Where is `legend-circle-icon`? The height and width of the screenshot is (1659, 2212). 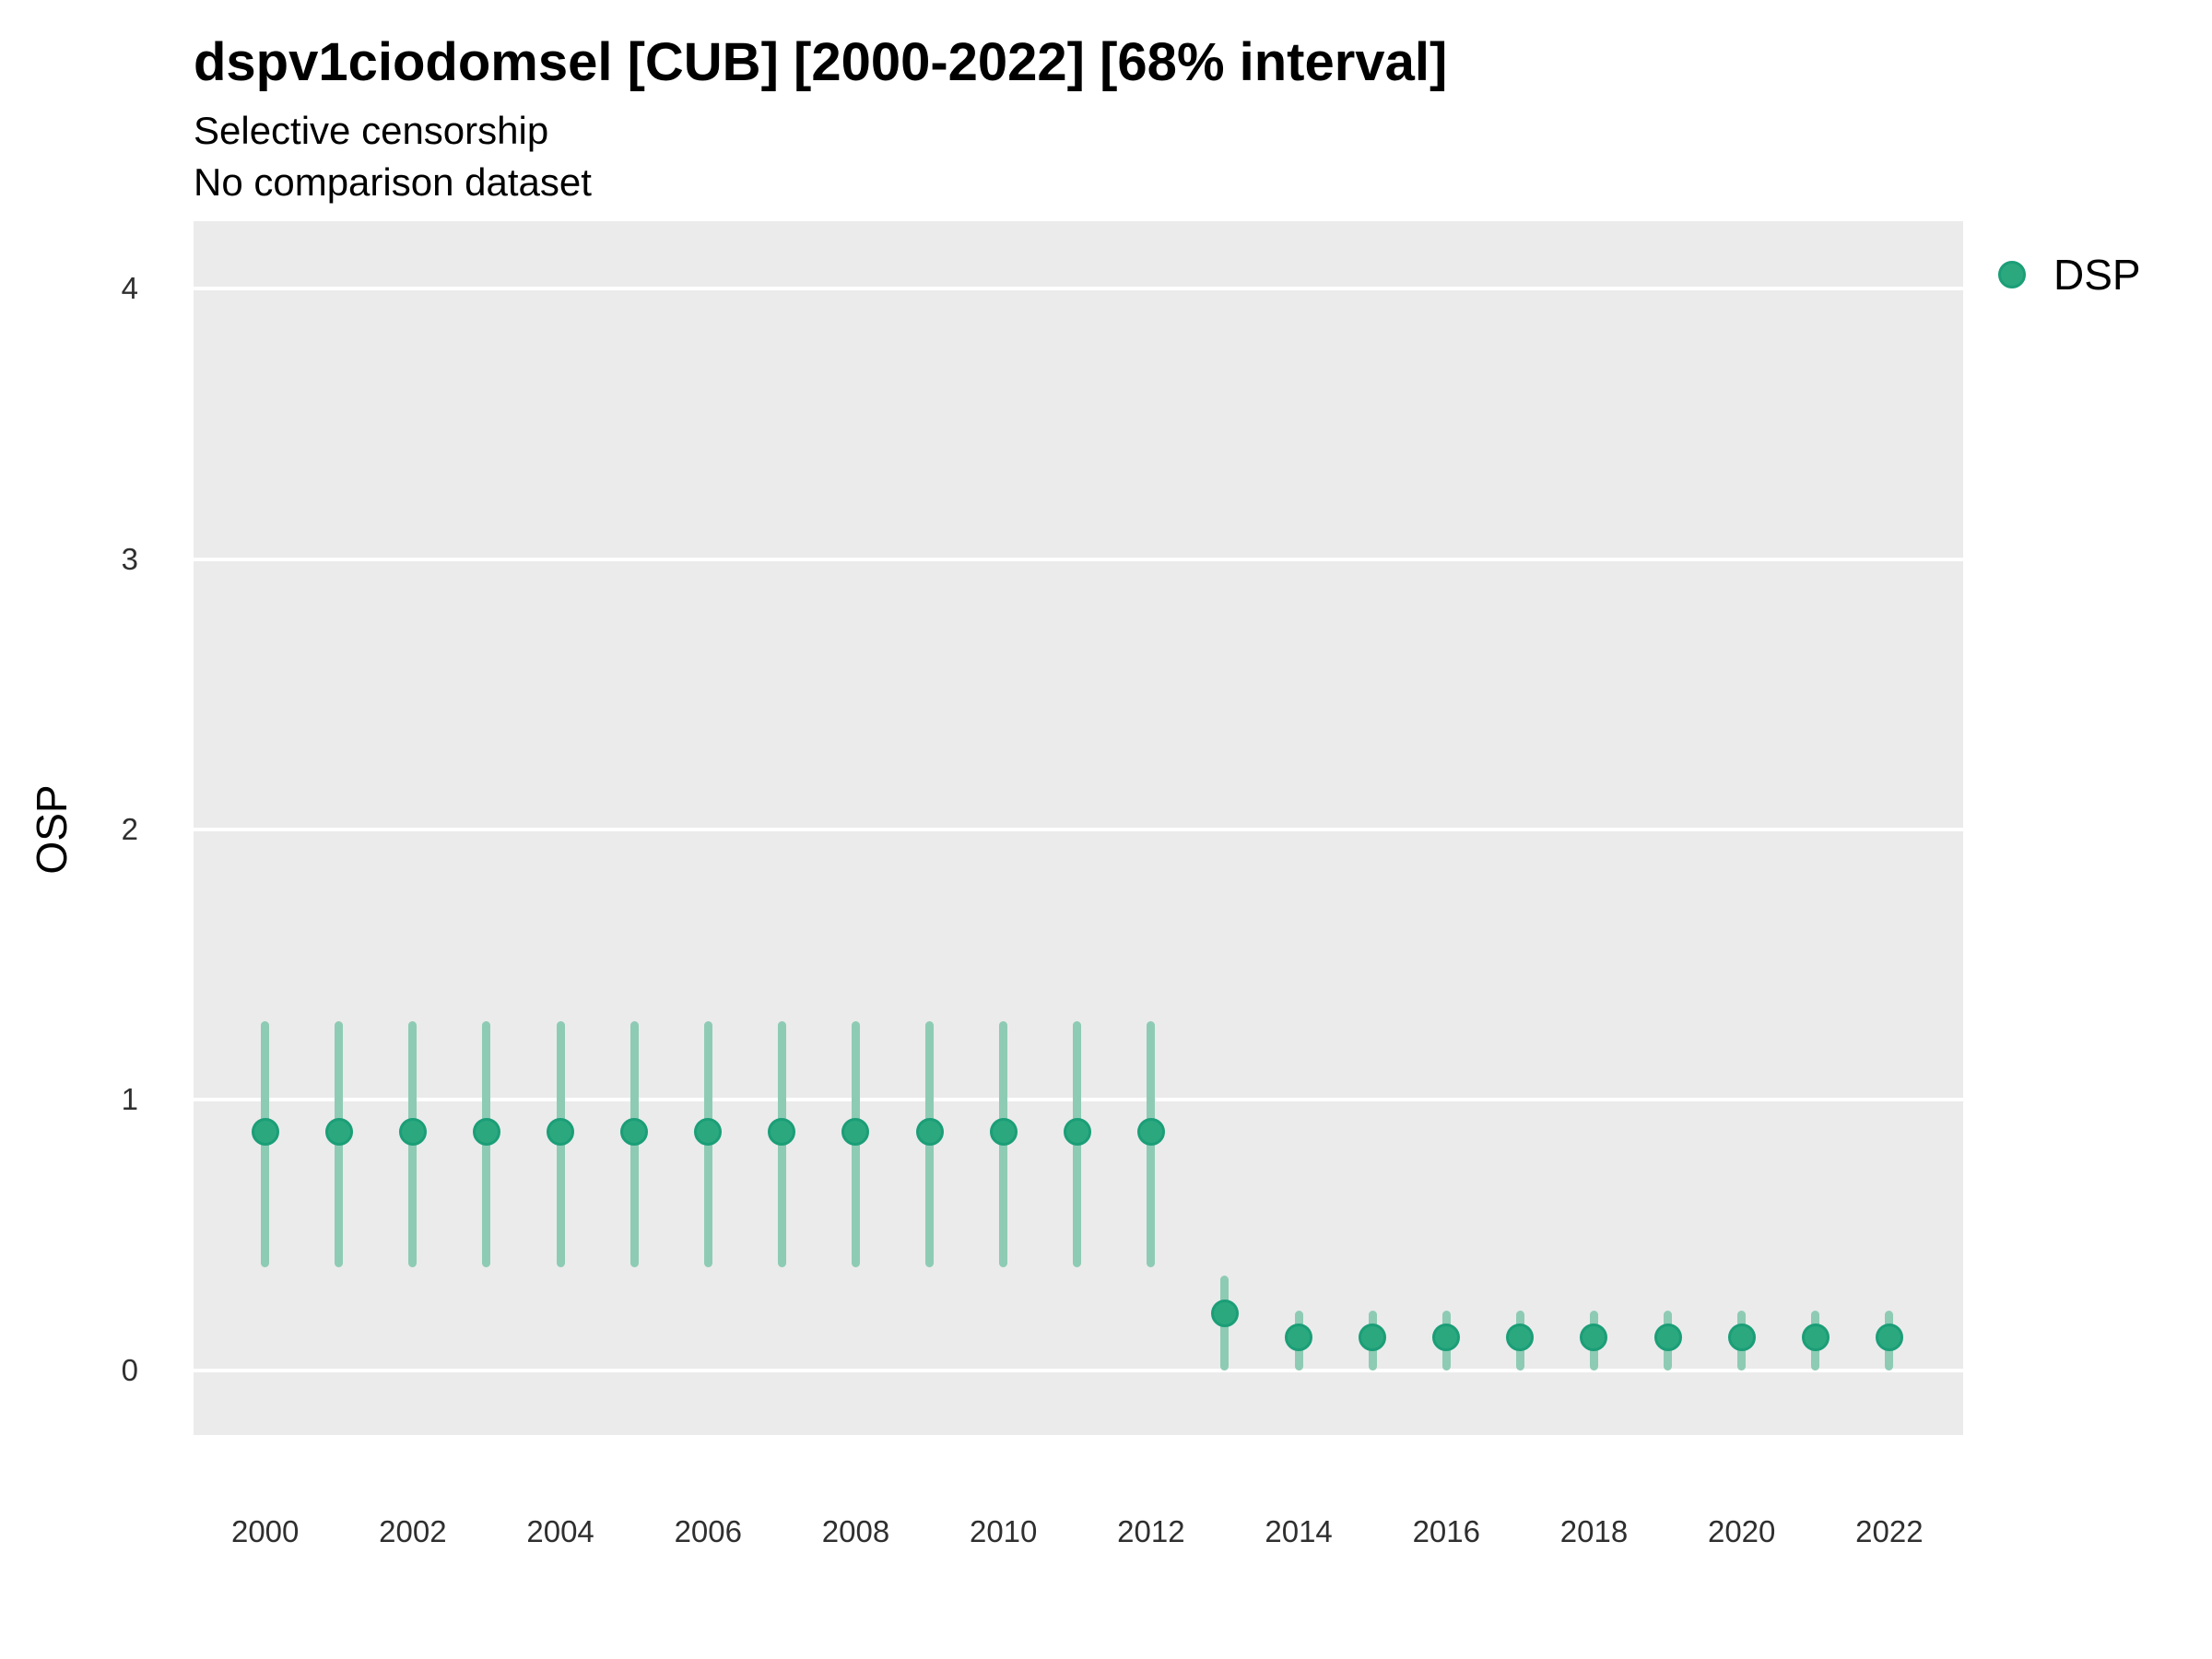 legend-circle-icon is located at coordinates (2012, 274).